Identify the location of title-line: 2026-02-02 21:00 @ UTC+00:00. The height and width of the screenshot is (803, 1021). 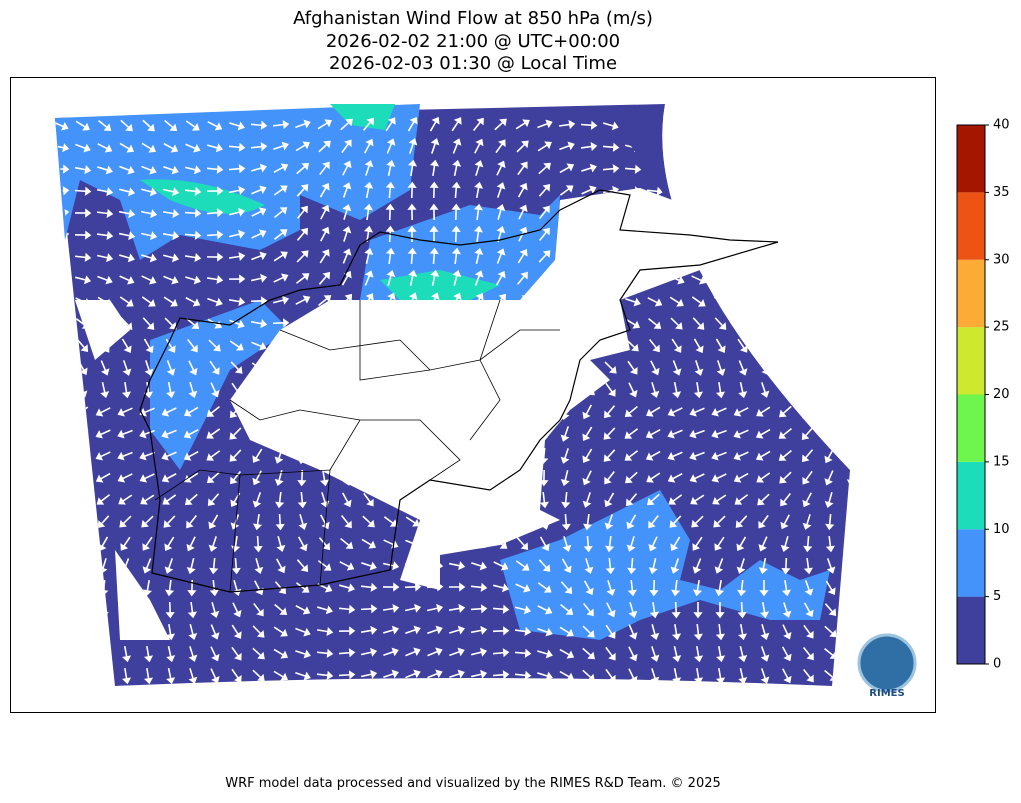
(473, 41).